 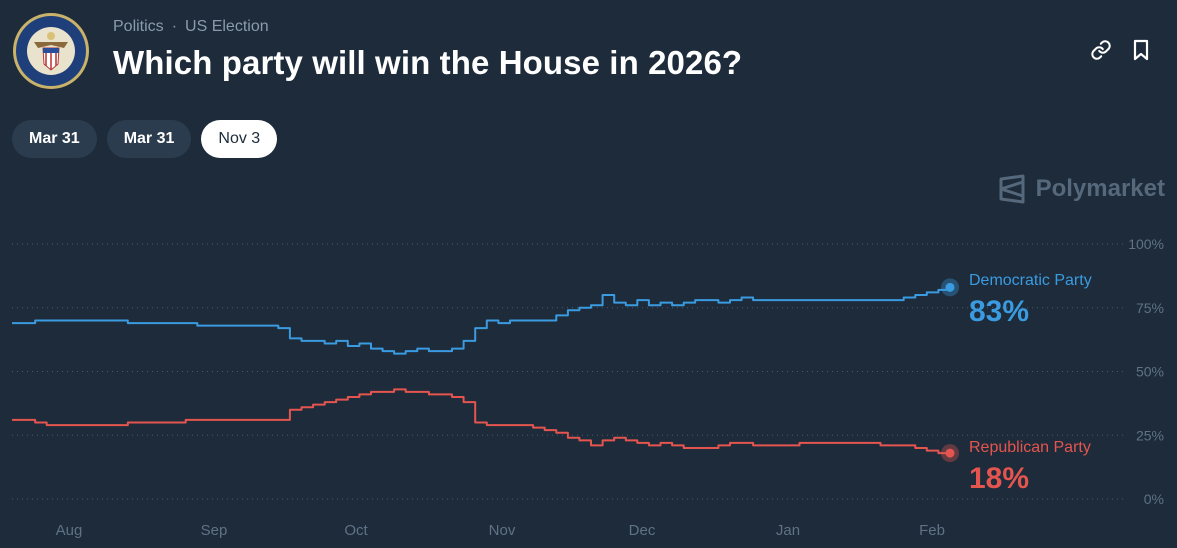 What do you see at coordinates (1012, 189) in the screenshot?
I see `polymarket-logo-icon` at bounding box center [1012, 189].